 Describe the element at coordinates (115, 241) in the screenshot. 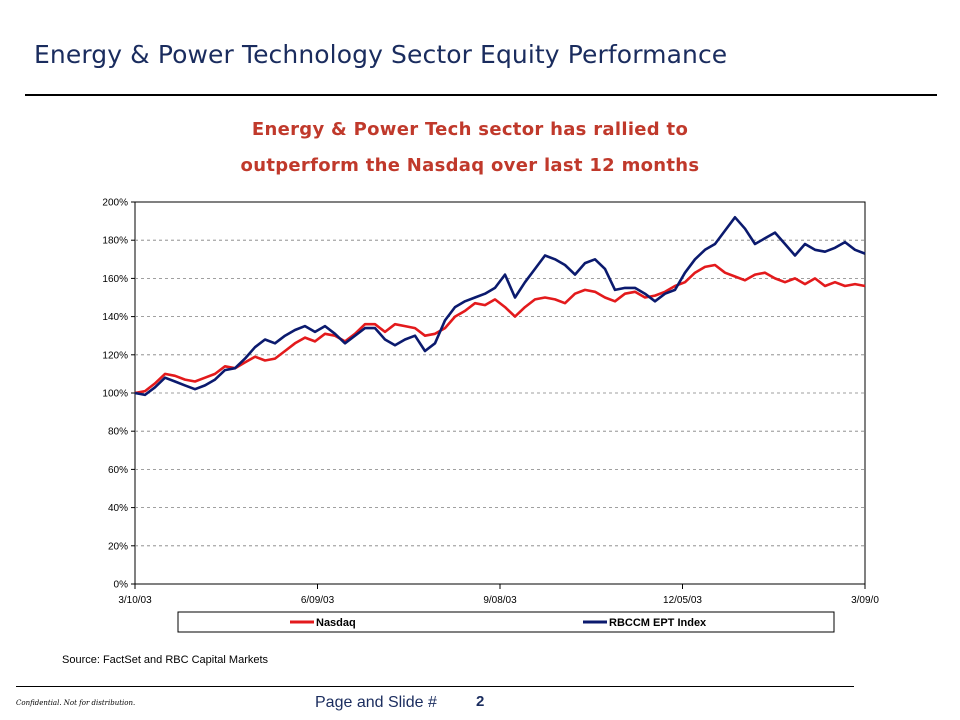

I see `y-tick-label: 180%` at that location.